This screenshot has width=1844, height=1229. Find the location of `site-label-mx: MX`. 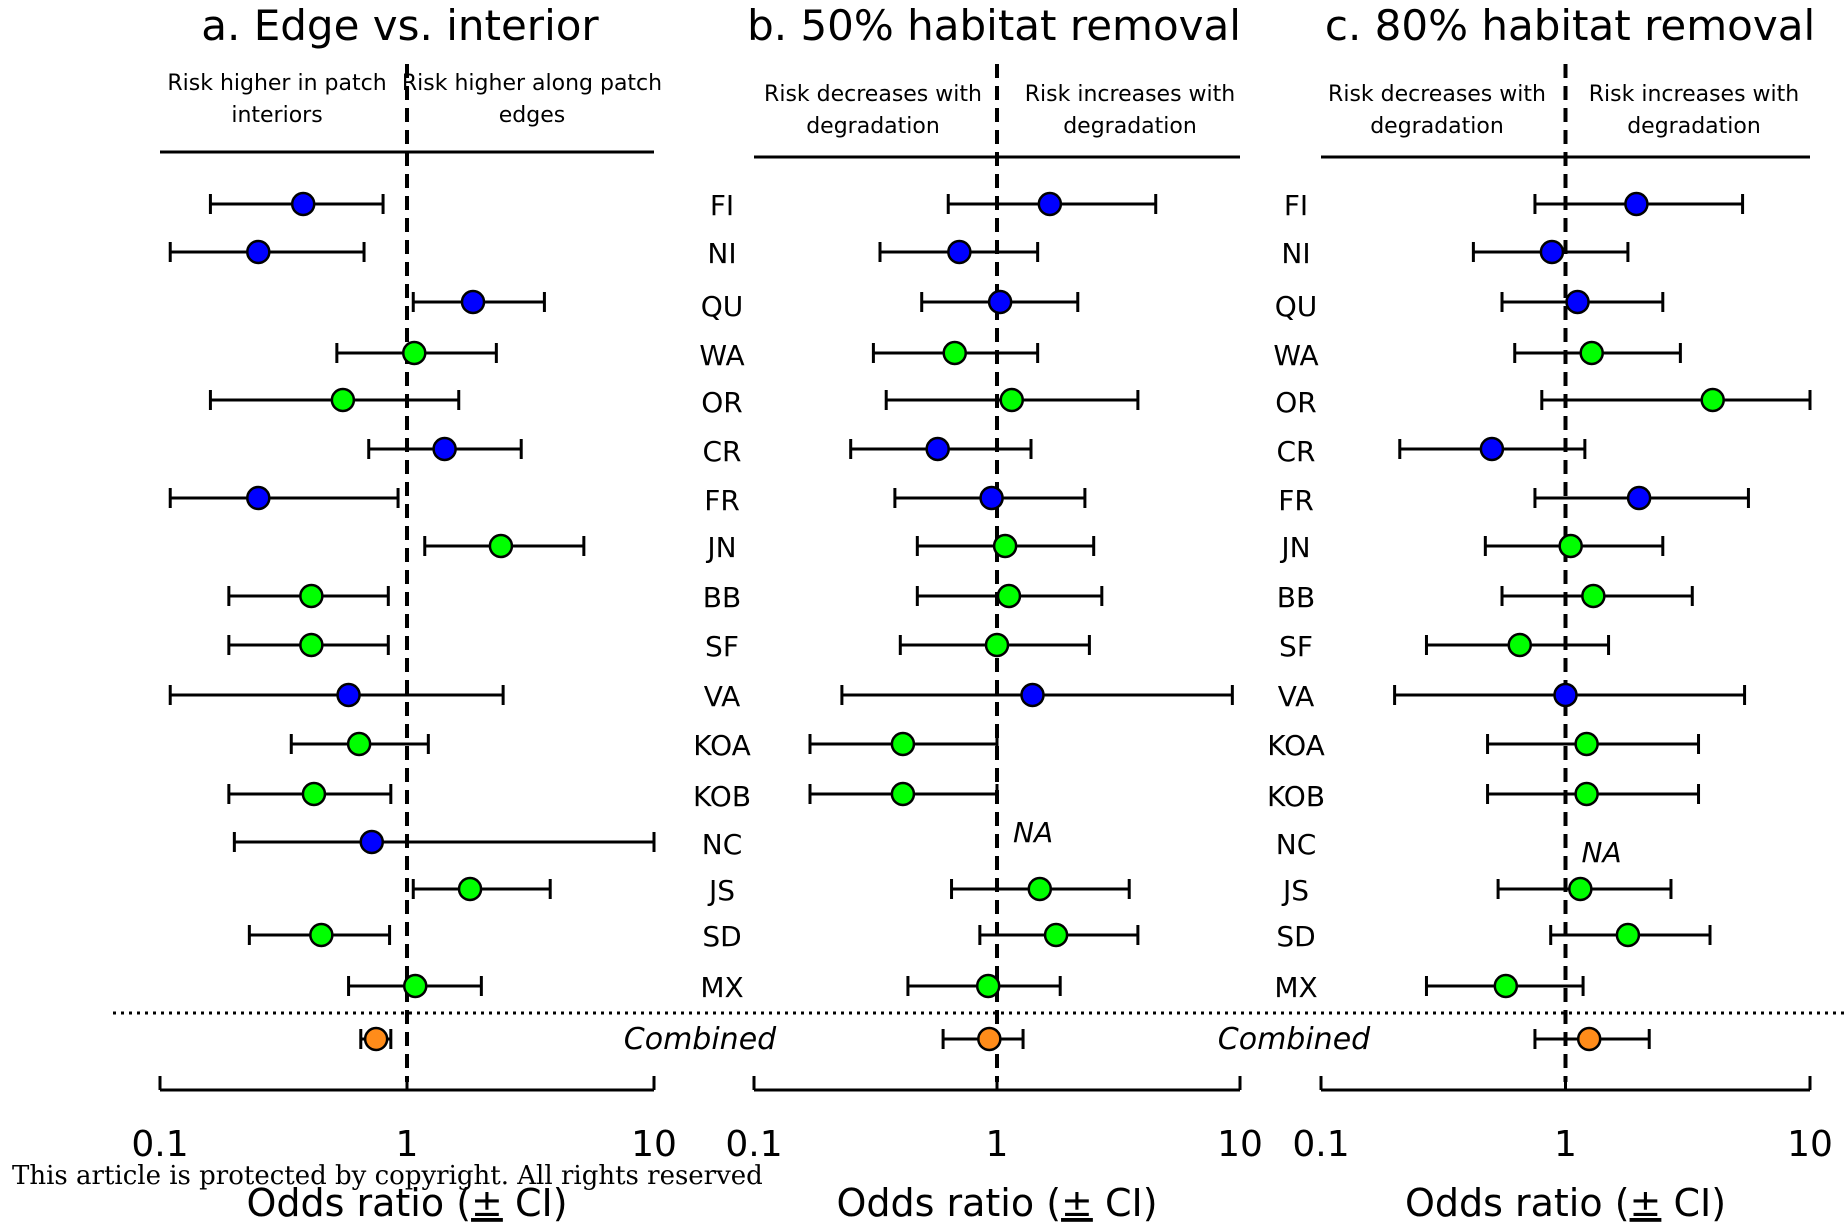

site-label-mx: MX is located at coordinates (721, 987).